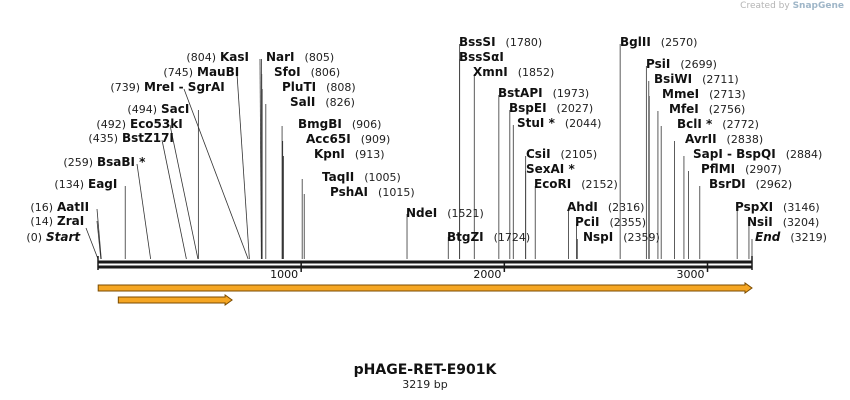  I want to click on enzyme-name: NspI, so click(598, 237).